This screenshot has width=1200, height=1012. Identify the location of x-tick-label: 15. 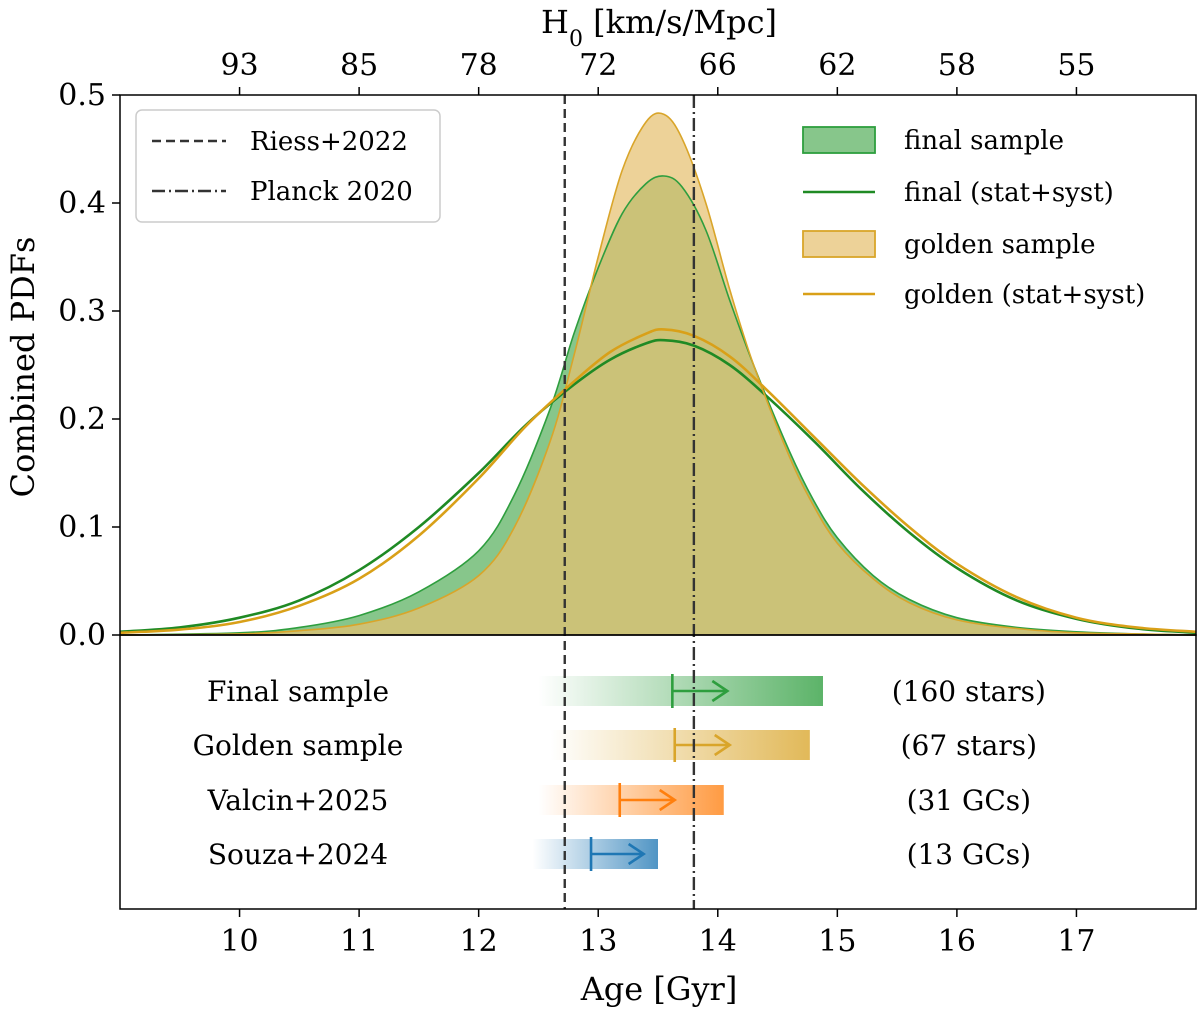
(837, 941).